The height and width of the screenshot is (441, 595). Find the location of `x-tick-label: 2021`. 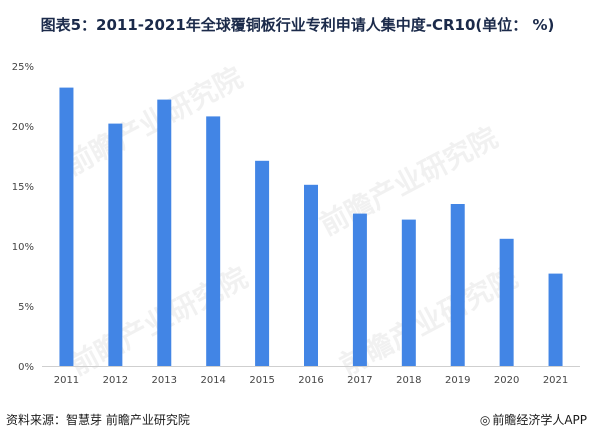

x-tick-label: 2021 is located at coordinates (555, 380).